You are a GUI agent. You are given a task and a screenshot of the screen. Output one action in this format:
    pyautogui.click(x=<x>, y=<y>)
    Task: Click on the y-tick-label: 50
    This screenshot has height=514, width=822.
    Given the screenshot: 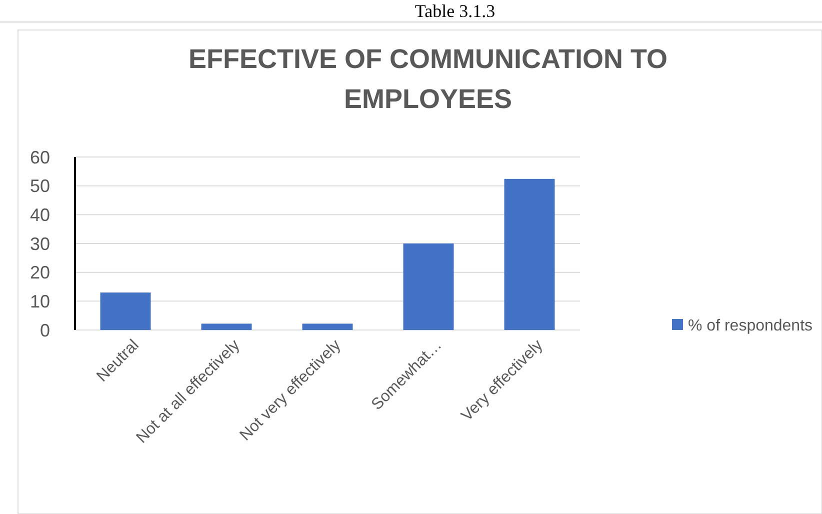 What is the action you would take?
    pyautogui.click(x=40, y=186)
    